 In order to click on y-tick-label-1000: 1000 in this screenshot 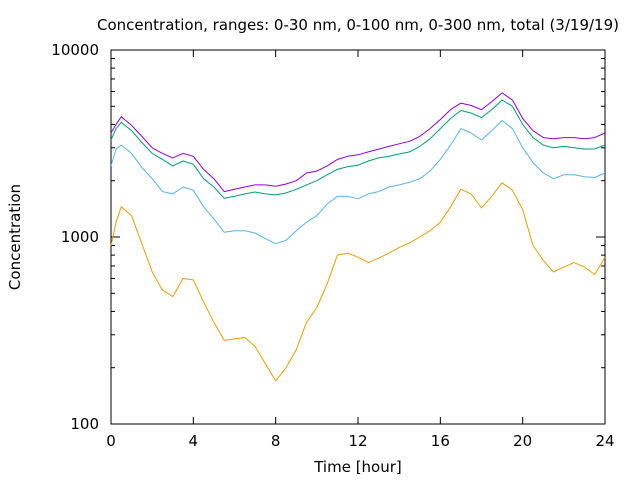, I will do `click(80, 237)`.